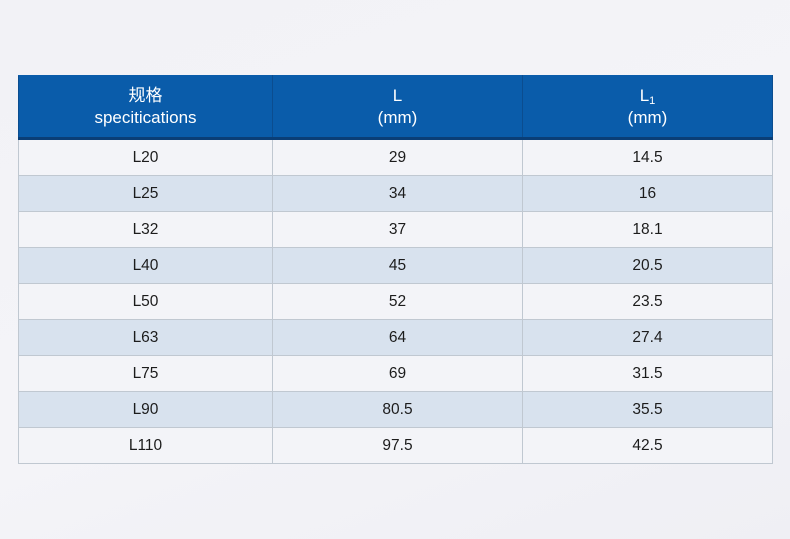 The height and width of the screenshot is (539, 790). What do you see at coordinates (644, 95) in the screenshot?
I see `header-l1-line1: L` at bounding box center [644, 95].